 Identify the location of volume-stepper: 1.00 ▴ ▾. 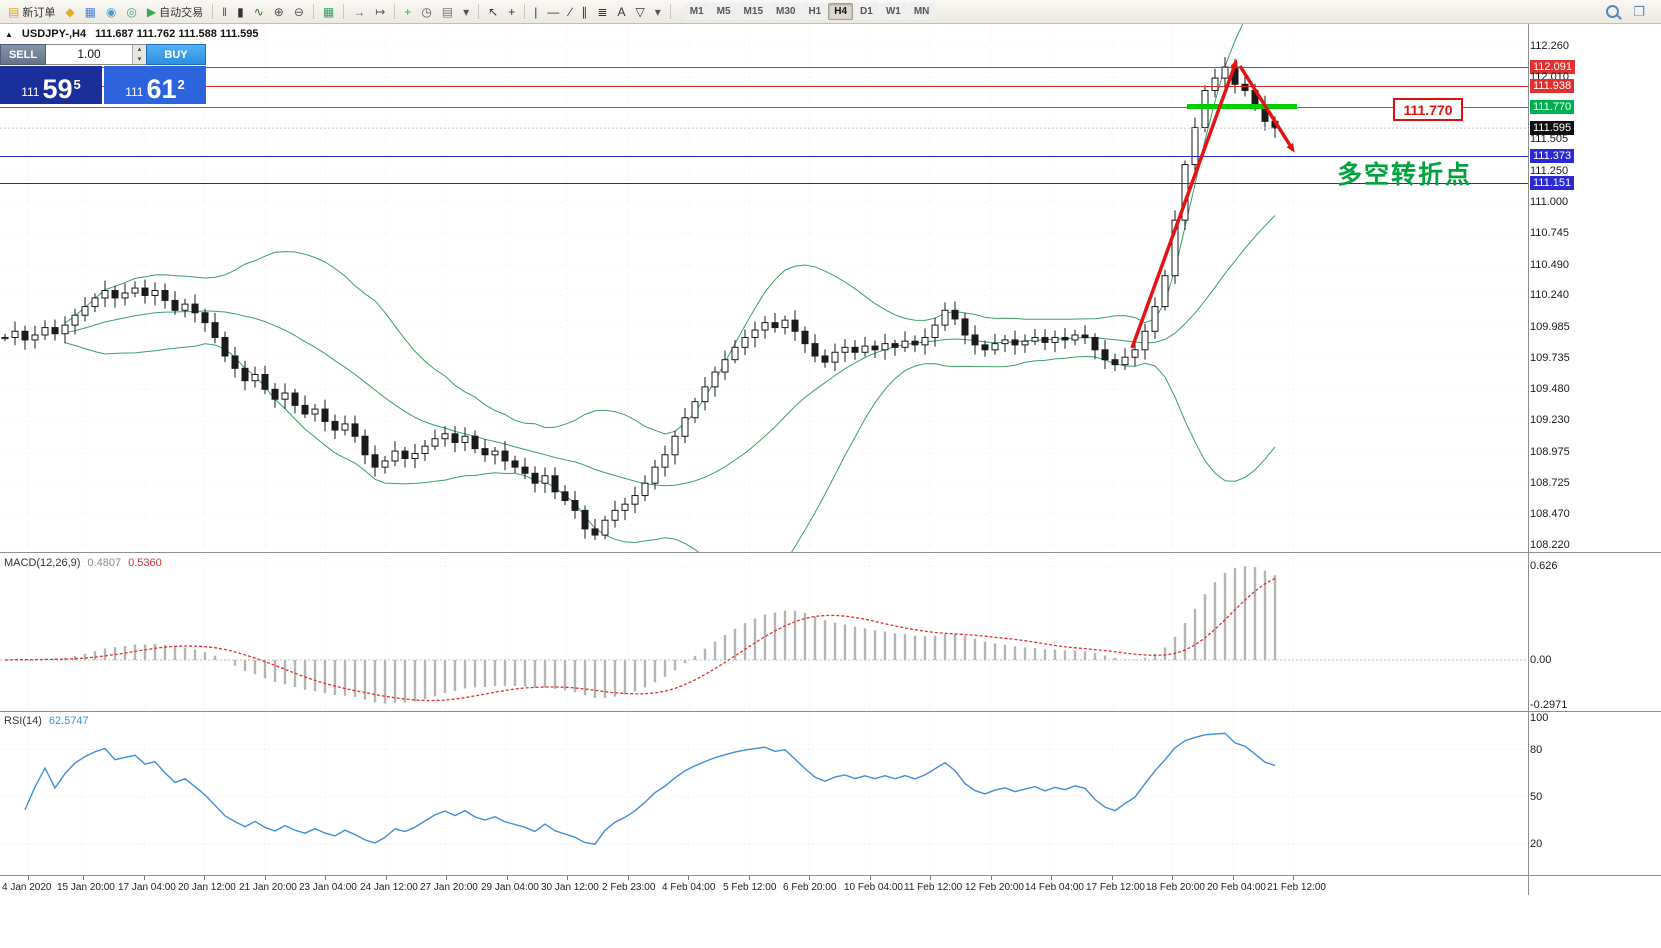
(96, 54).